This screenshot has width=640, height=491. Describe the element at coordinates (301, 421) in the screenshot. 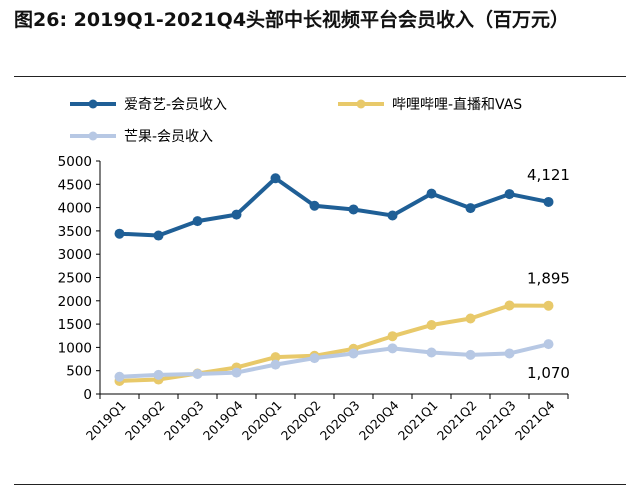

I see `x-tick-label-5: 2020Q2` at that location.